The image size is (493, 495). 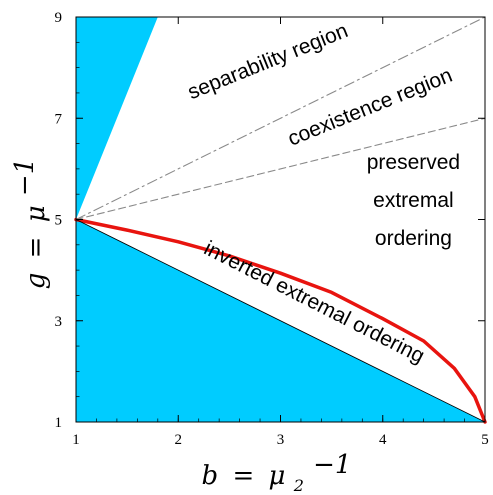 I want to click on y-axis-sup: −1, so click(x=25, y=177).